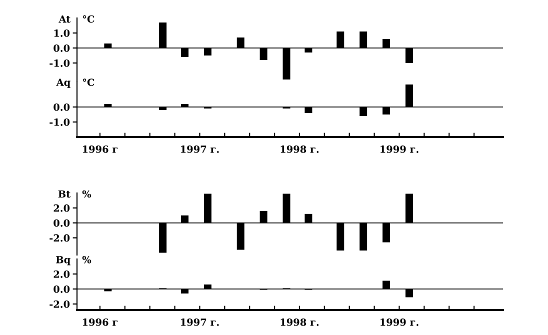  Describe the element at coordinates (63, 83) in the screenshot. I see `y-axis-title: Aq` at that location.